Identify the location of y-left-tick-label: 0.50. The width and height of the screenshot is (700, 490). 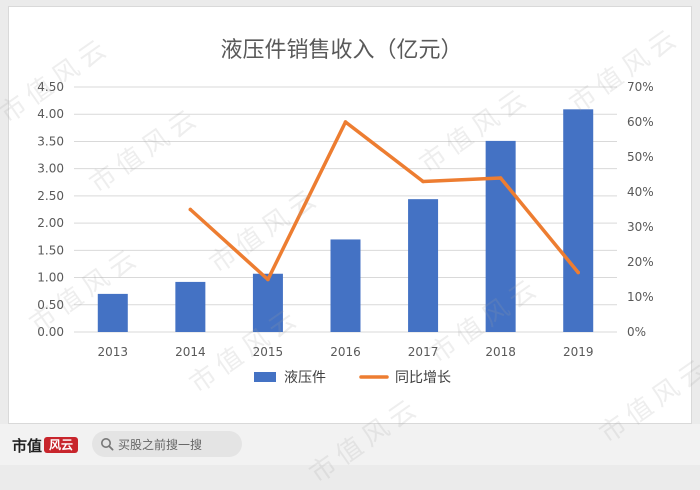
(50, 305).